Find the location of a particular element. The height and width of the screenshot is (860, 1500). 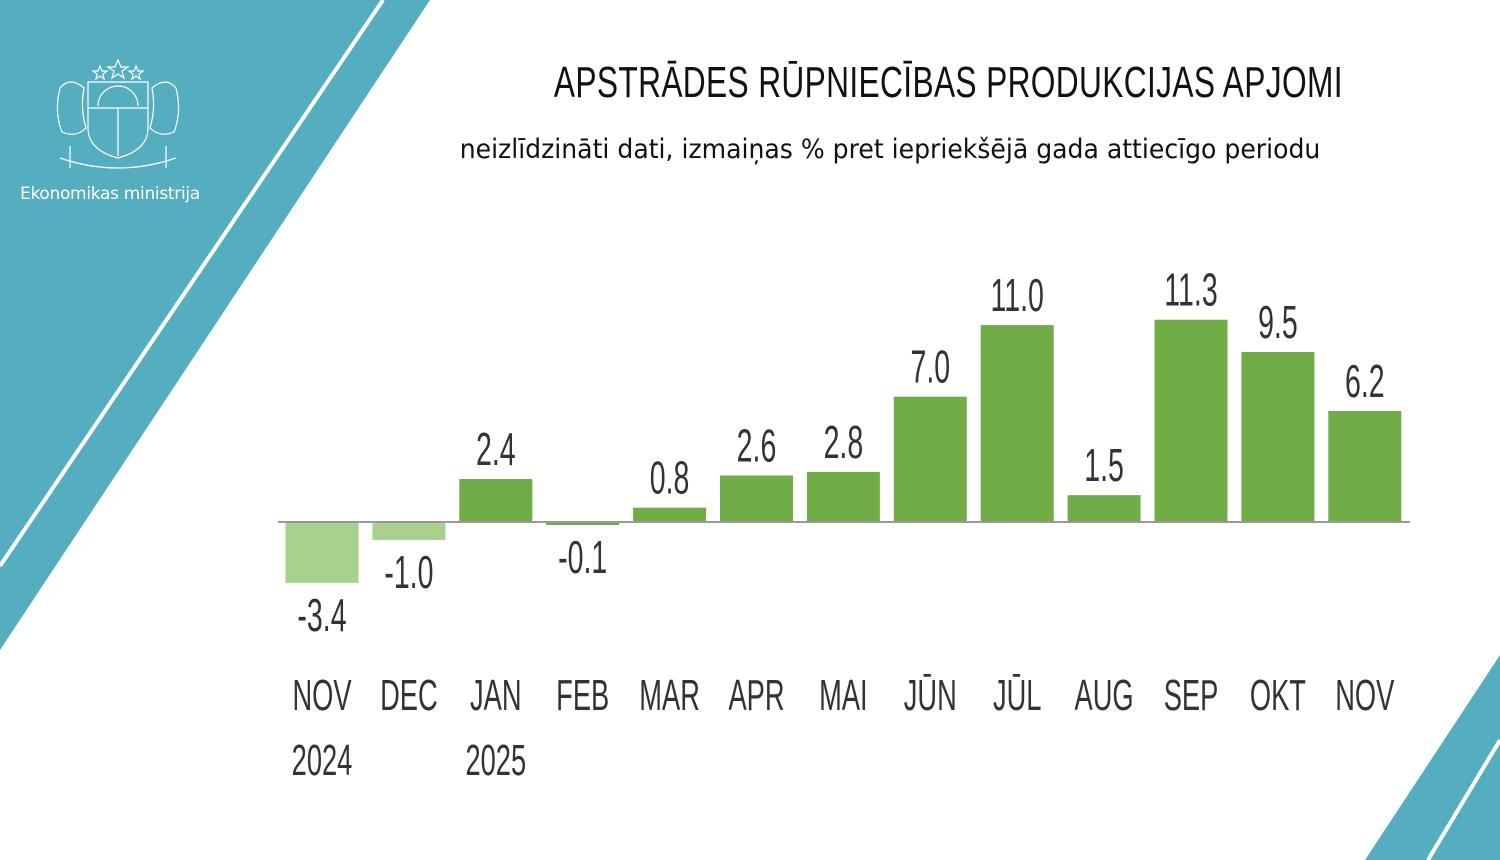

x-year-label: 2025 is located at coordinates (495, 759).